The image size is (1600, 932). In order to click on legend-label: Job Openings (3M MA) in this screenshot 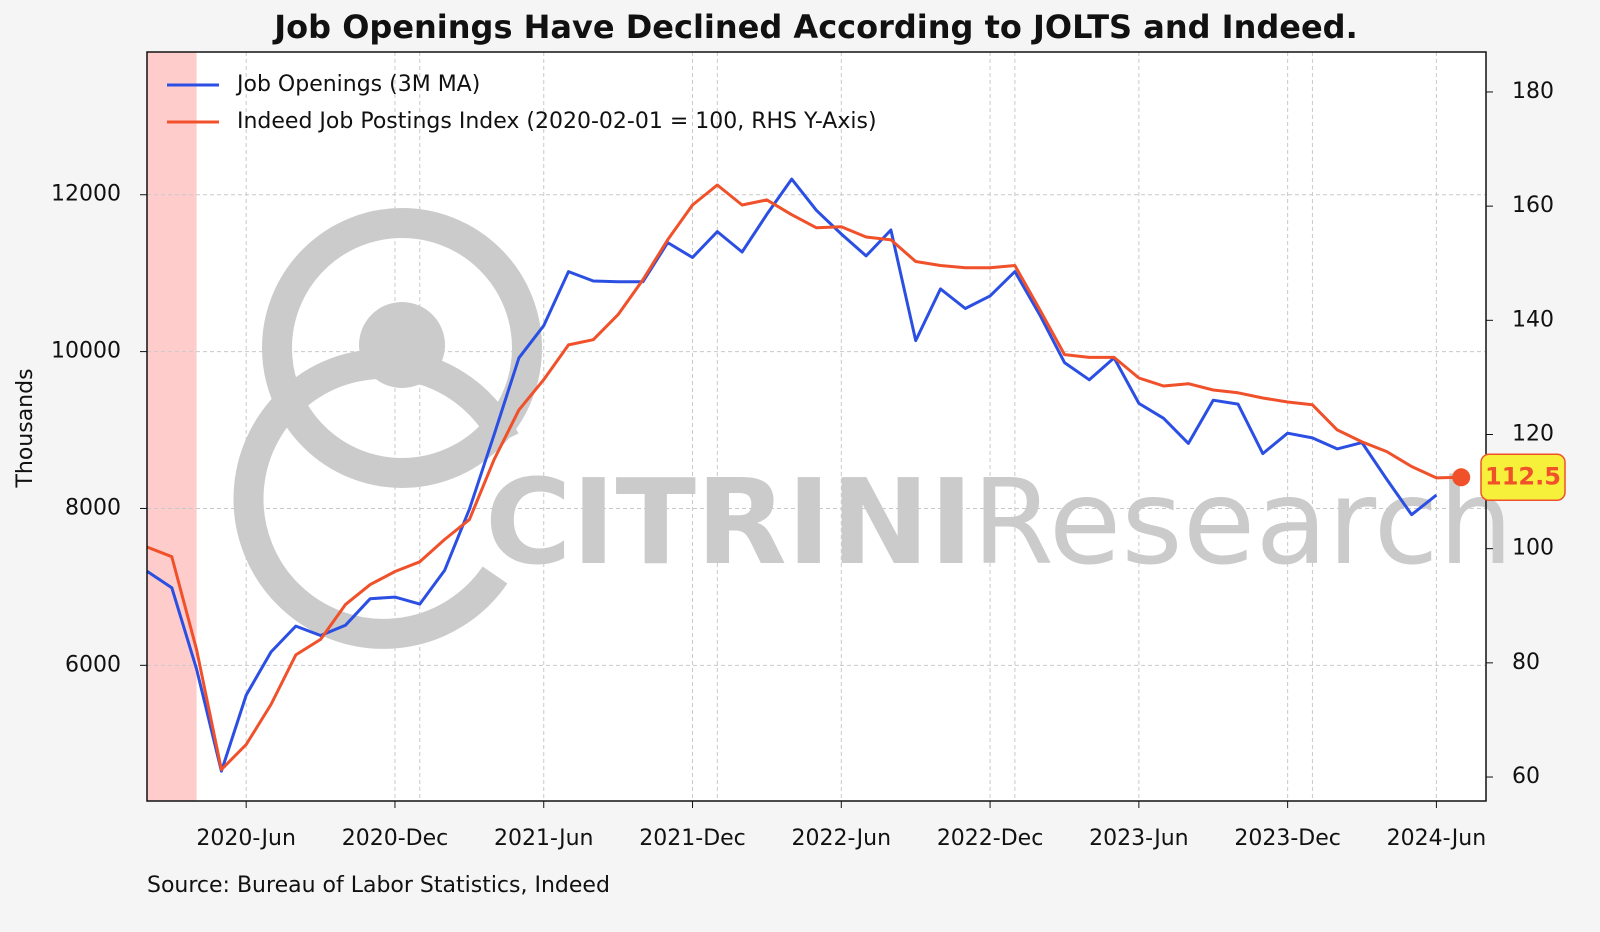, I will do `click(357, 84)`.